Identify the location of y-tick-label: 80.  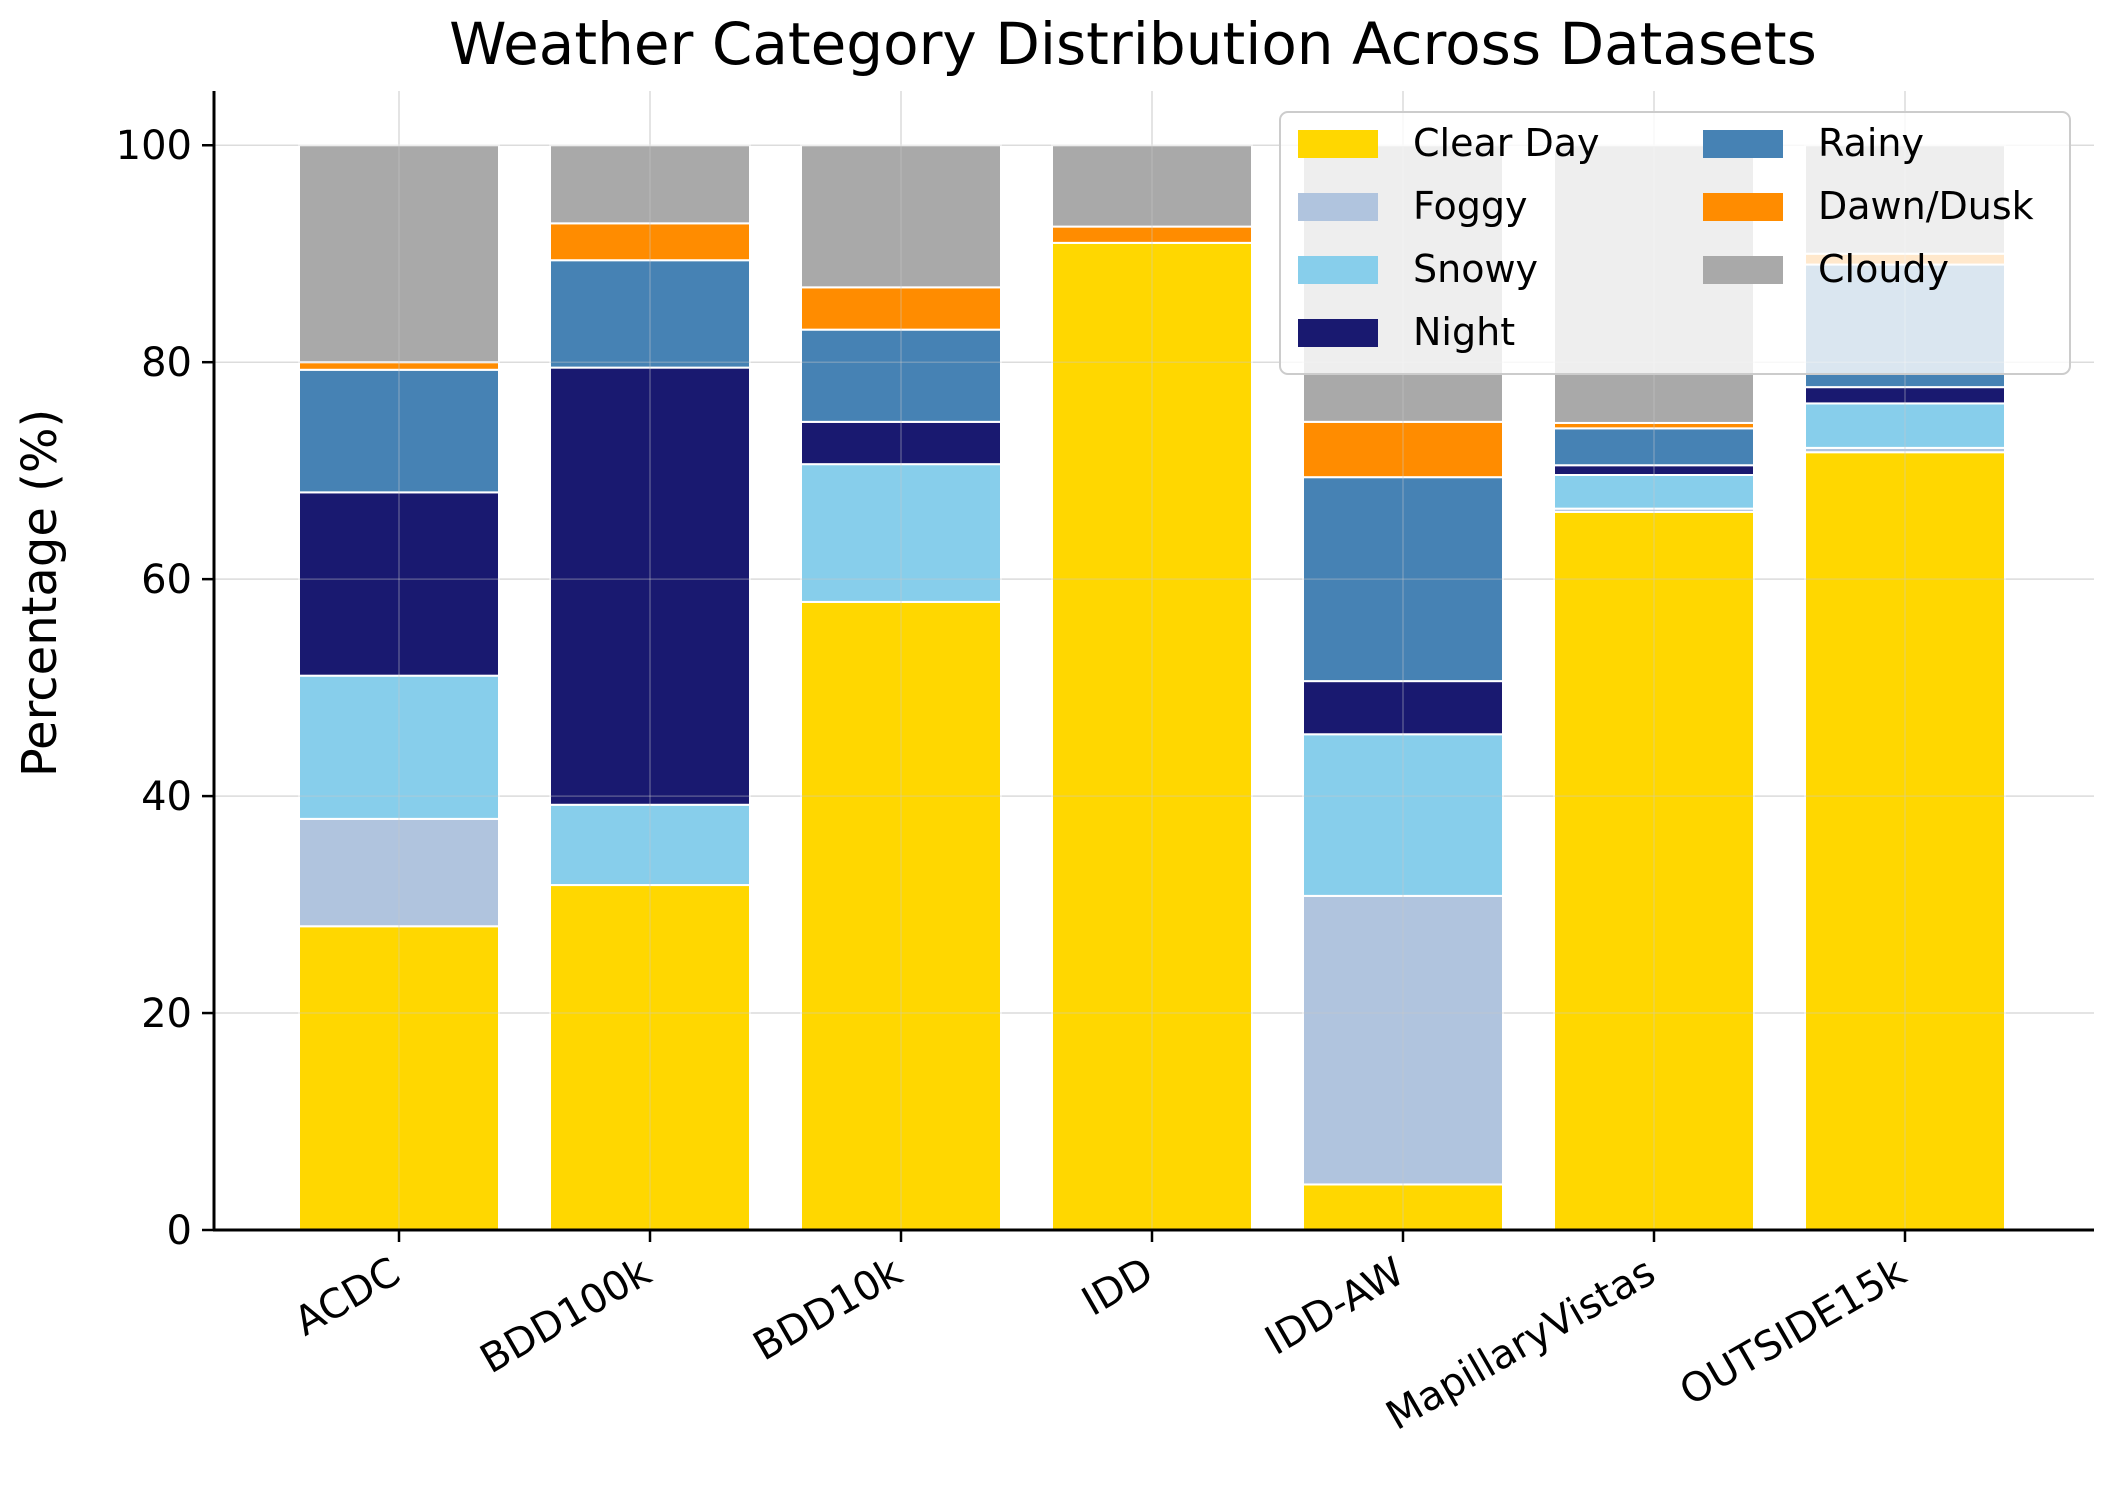
(166, 363).